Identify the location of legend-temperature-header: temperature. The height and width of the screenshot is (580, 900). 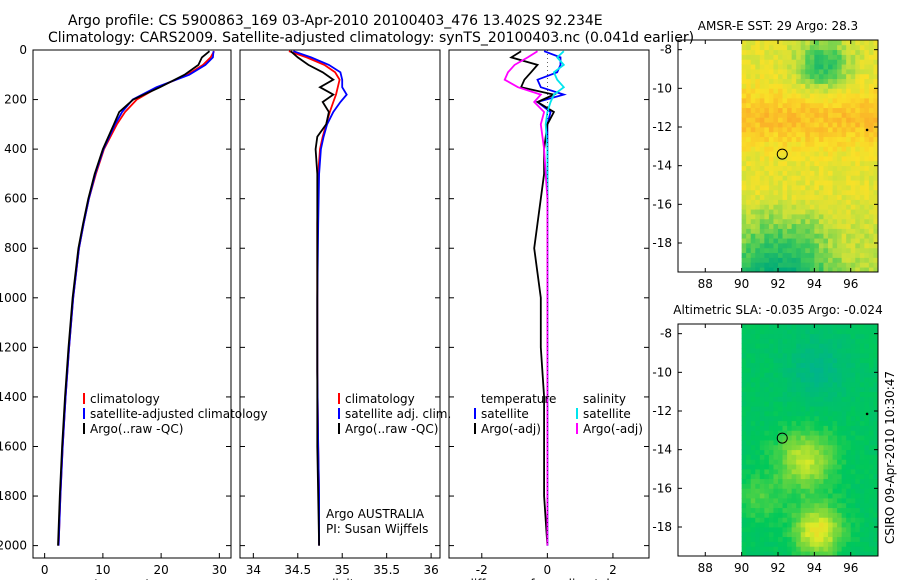
(518, 399).